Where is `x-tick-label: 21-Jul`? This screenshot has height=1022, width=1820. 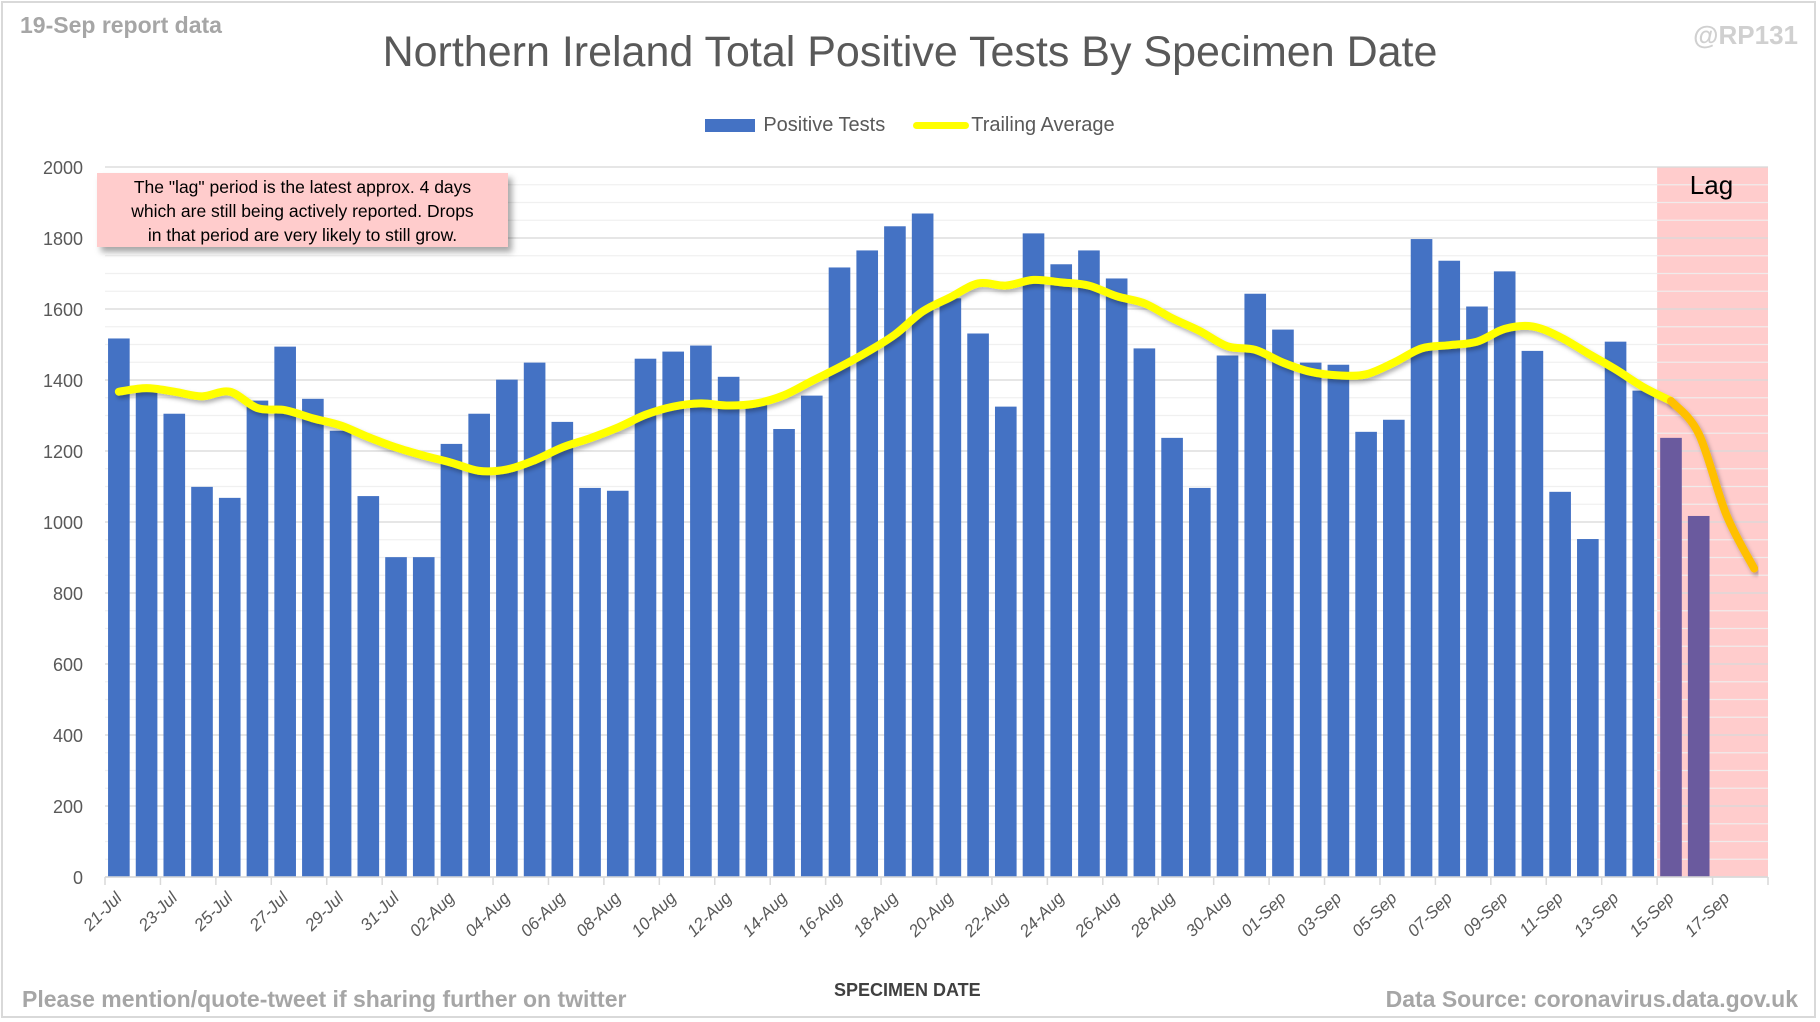
x-tick-label: 21-Jul is located at coordinates (103, 912).